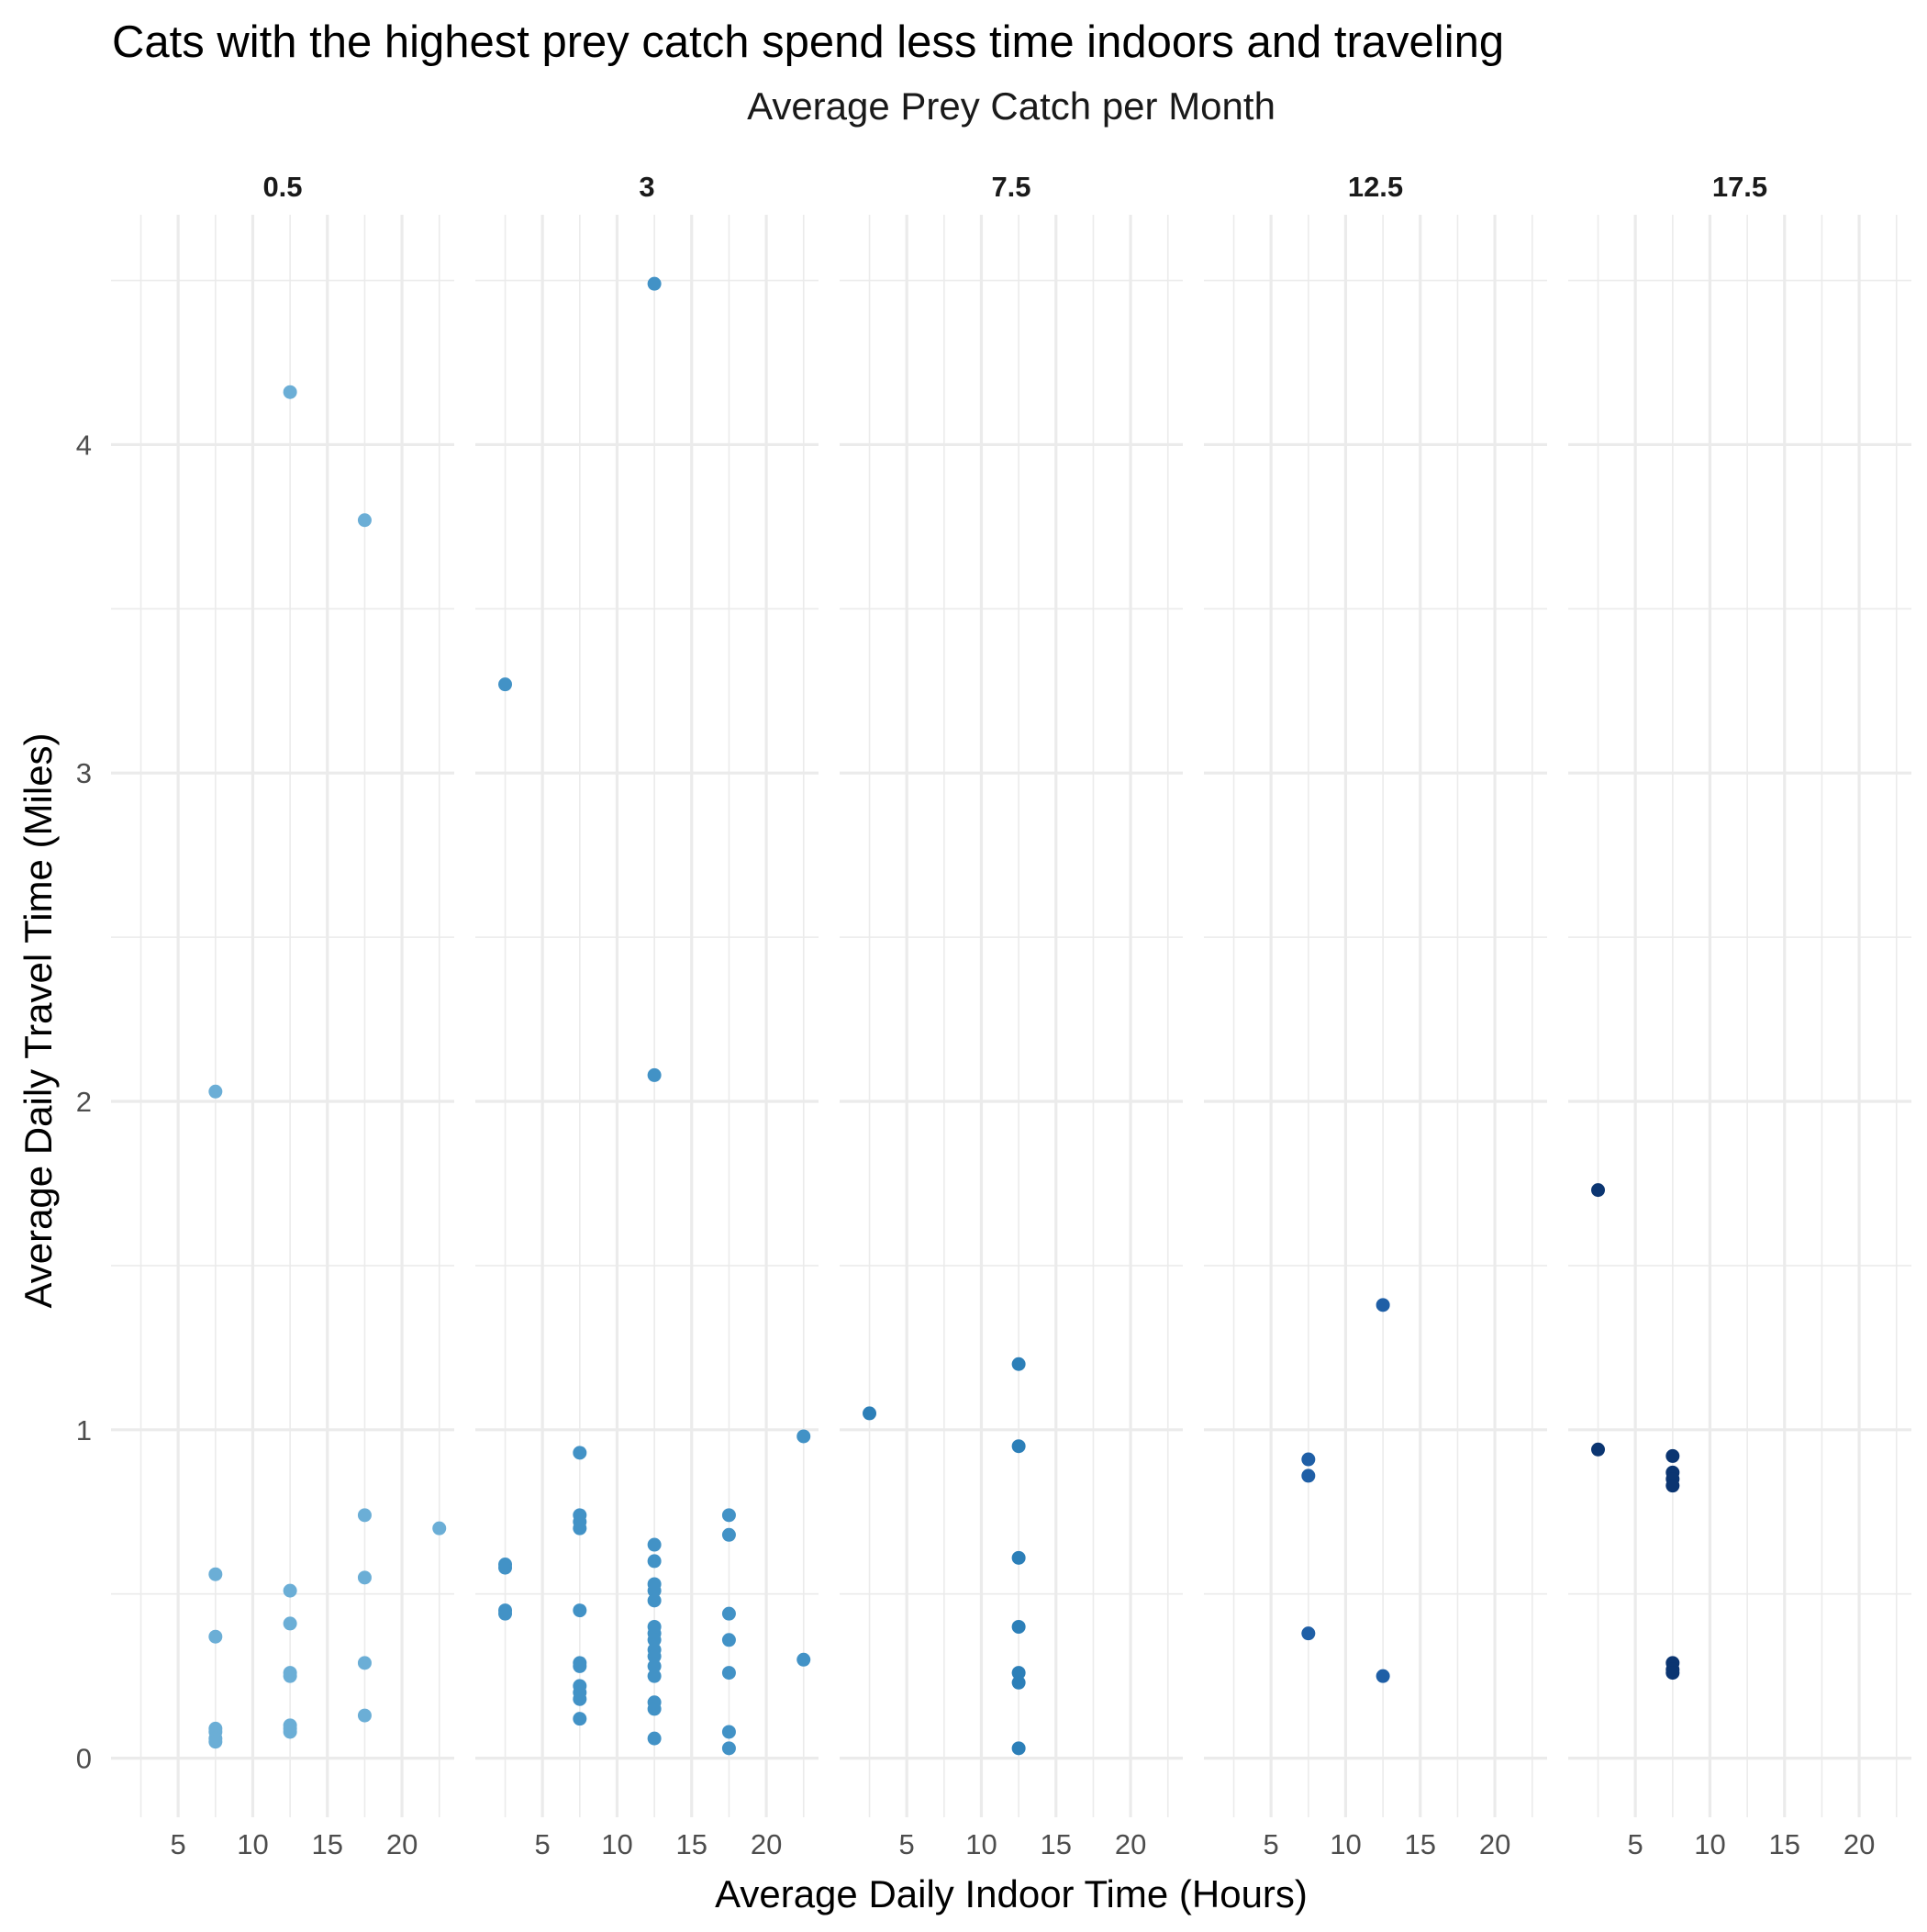  I want to click on y-tick-label: 2, so click(84, 1102).